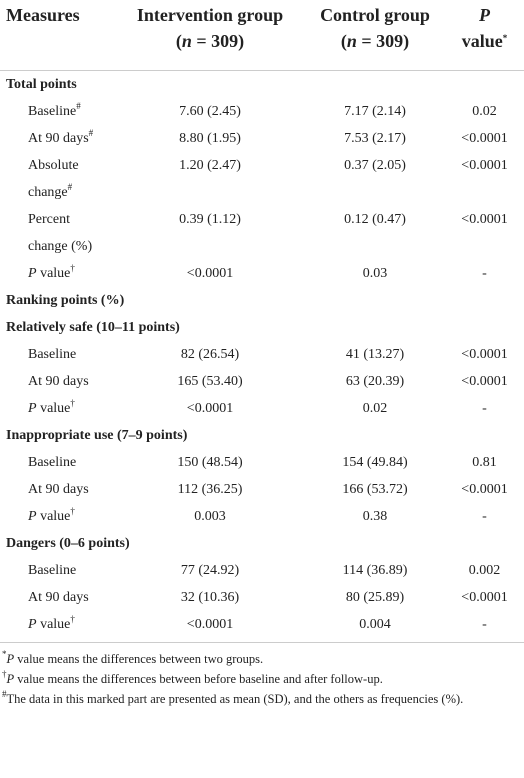 This screenshot has height=778, width=524. Describe the element at coordinates (210, 111) in the screenshot. I see `value-cell: 7.60 (2.45)` at that location.